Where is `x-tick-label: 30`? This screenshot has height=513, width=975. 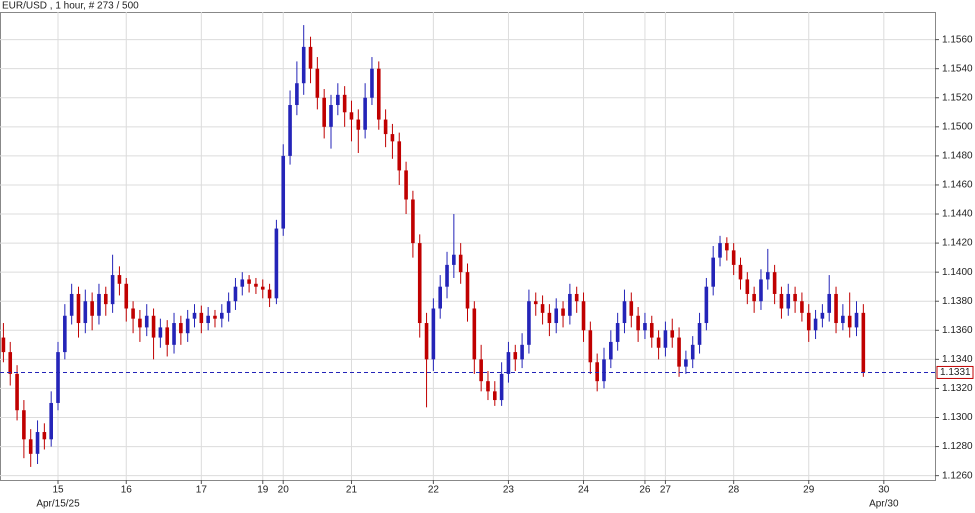 x-tick-label: 30 is located at coordinates (884, 490).